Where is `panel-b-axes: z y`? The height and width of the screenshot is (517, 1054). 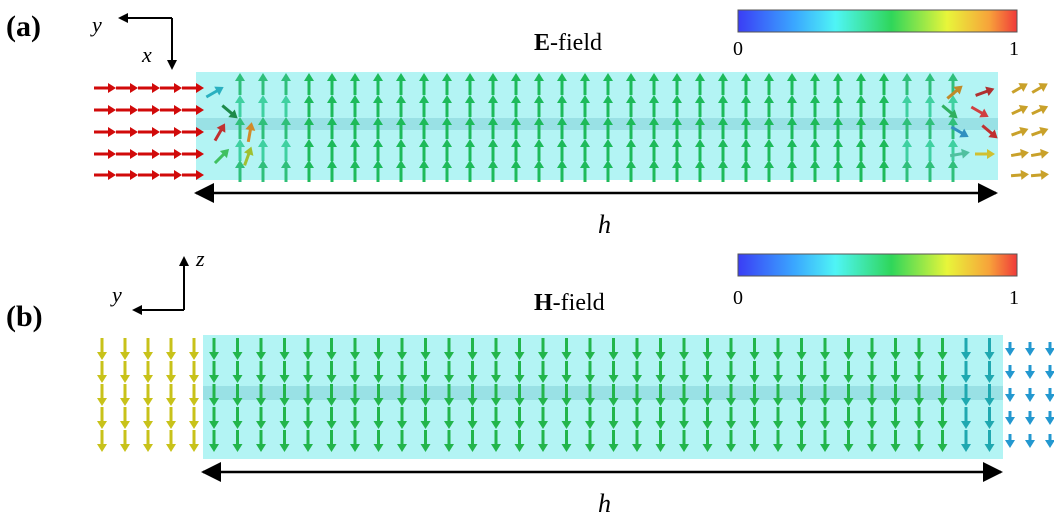 panel-b-axes: z y is located at coordinates (157, 280).